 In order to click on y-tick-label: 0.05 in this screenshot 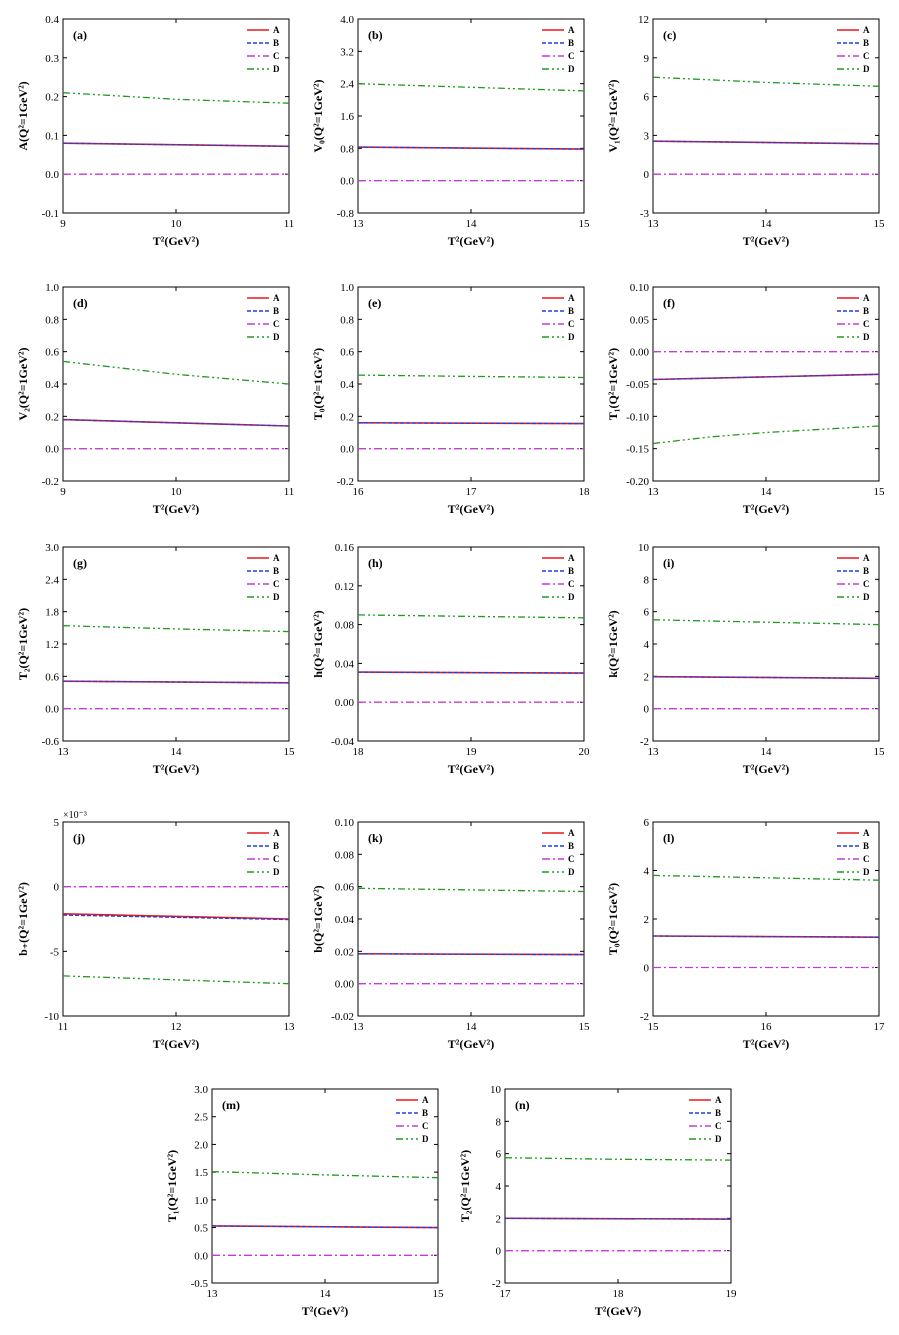, I will do `click(640, 320)`.